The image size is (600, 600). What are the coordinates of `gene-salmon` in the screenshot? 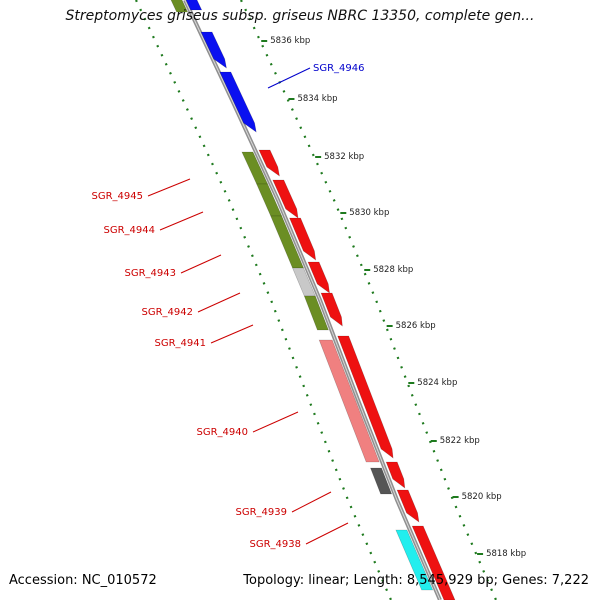 It's located at (349, 401).